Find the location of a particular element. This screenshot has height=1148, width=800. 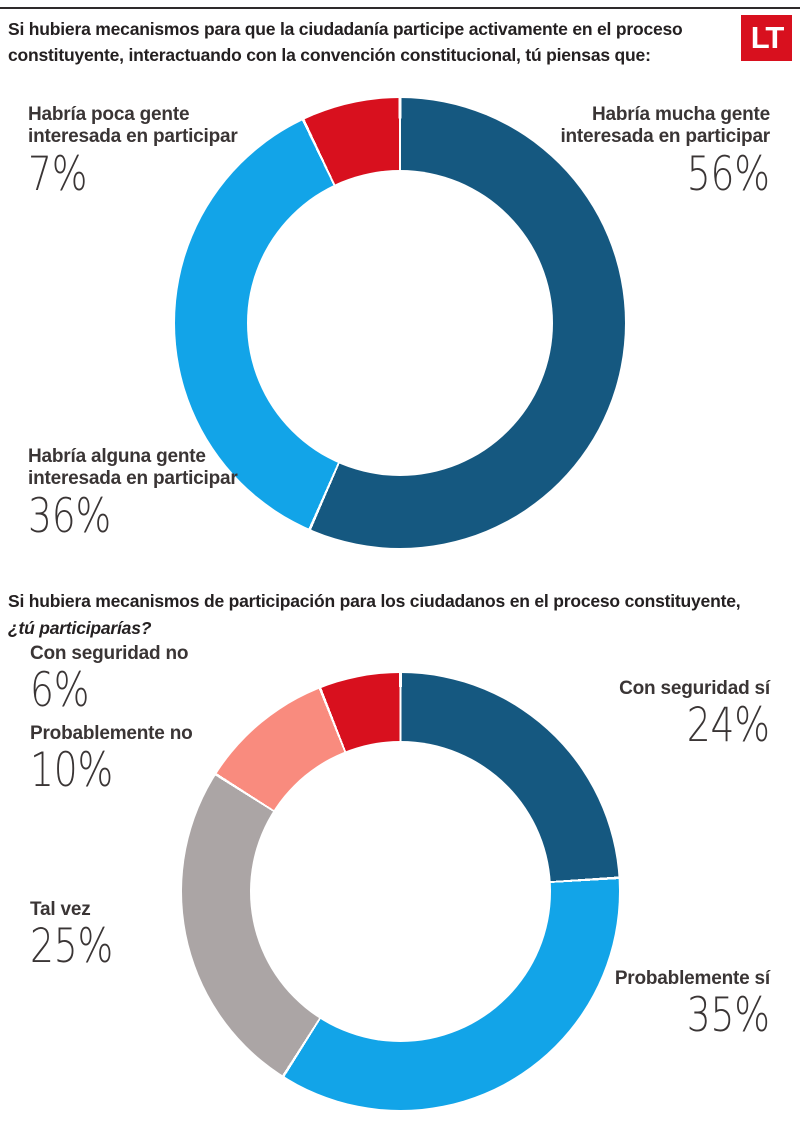

value-tal-vez-pct: 25% is located at coordinates (72, 946).